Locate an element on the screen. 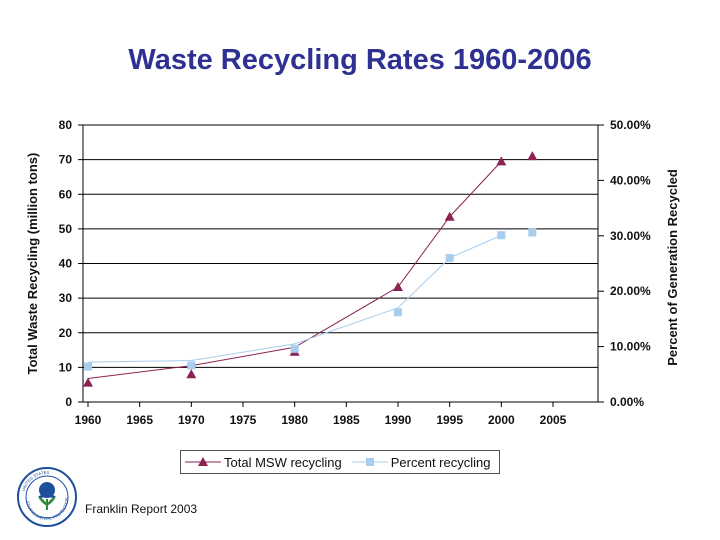  legend-entry-percent: Percent recycling is located at coordinates (421, 462).